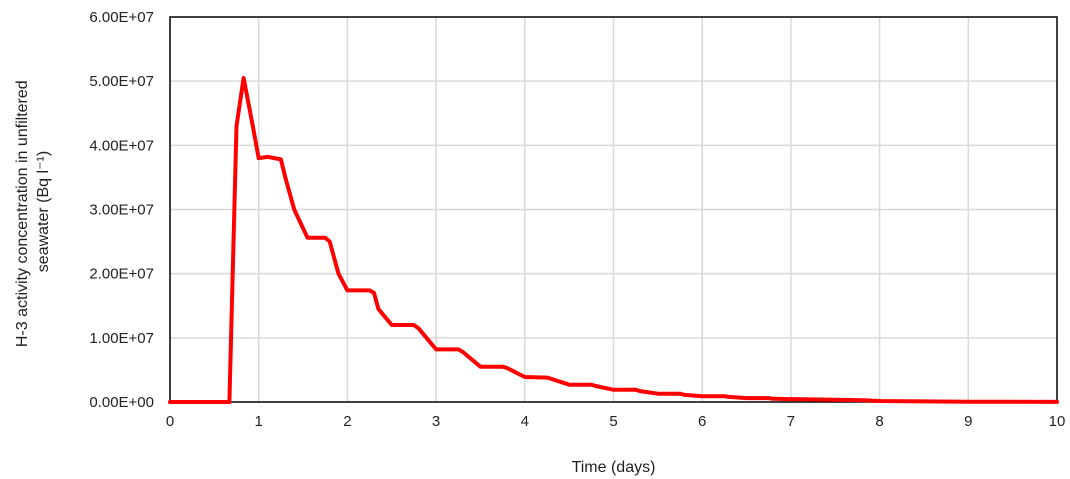 This screenshot has height=479, width=1070. I want to click on x-tick-label: 1, so click(259, 421).